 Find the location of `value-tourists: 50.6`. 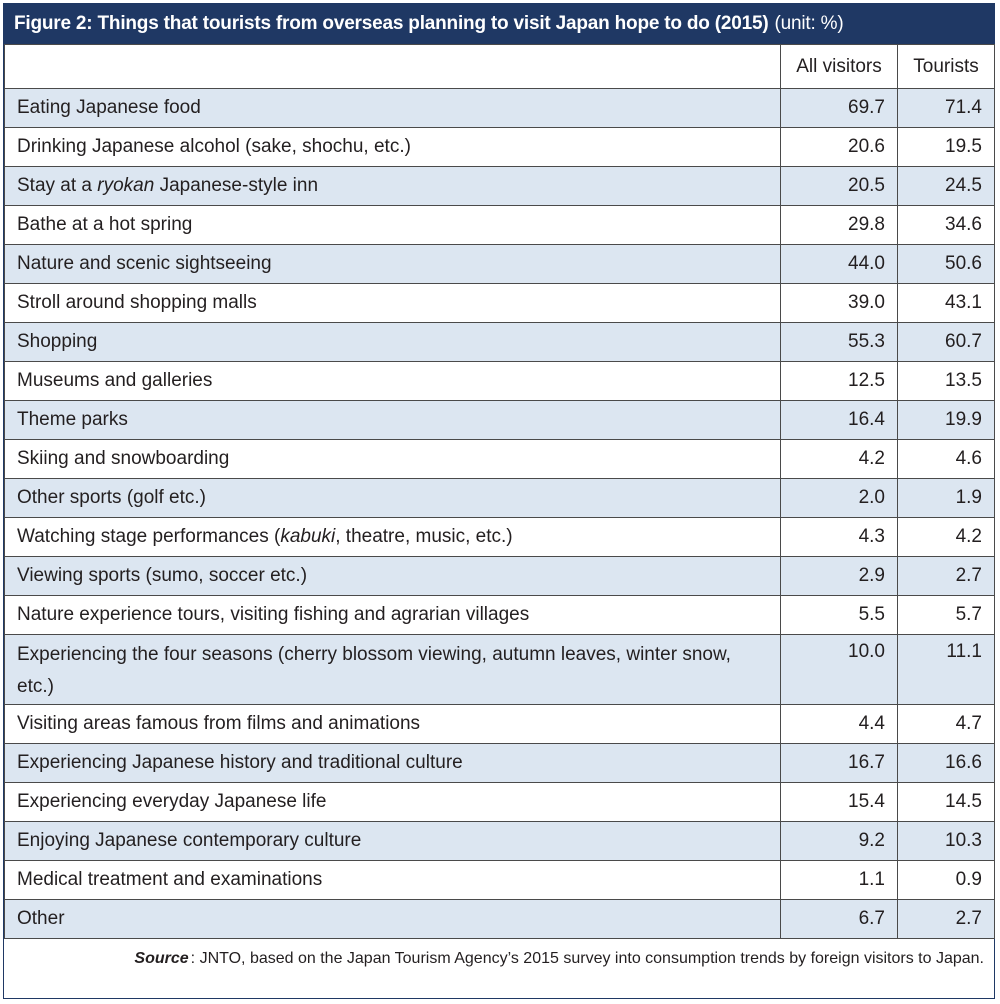

value-tourists: 50.6 is located at coordinates (946, 264).